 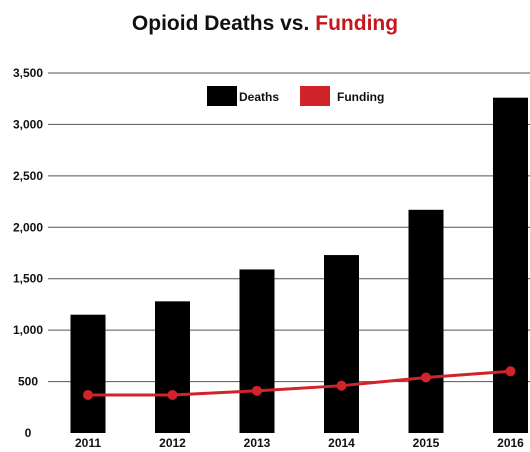 What do you see at coordinates (510, 443) in the screenshot?
I see `x-tick-label: 2016` at bounding box center [510, 443].